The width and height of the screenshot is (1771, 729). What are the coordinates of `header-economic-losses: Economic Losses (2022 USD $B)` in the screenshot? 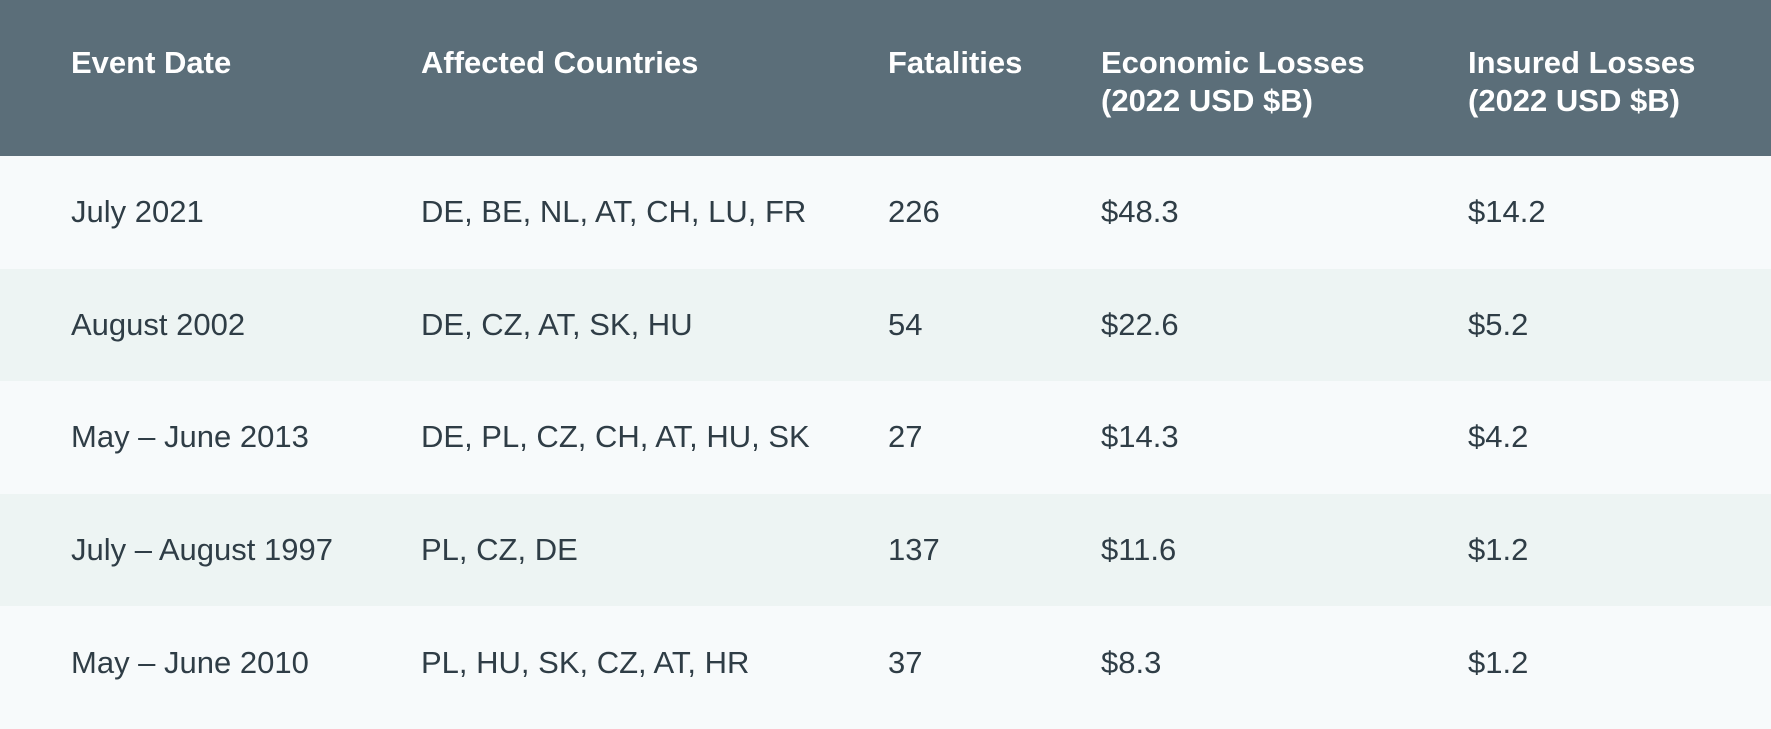 It's located at (1284, 60).